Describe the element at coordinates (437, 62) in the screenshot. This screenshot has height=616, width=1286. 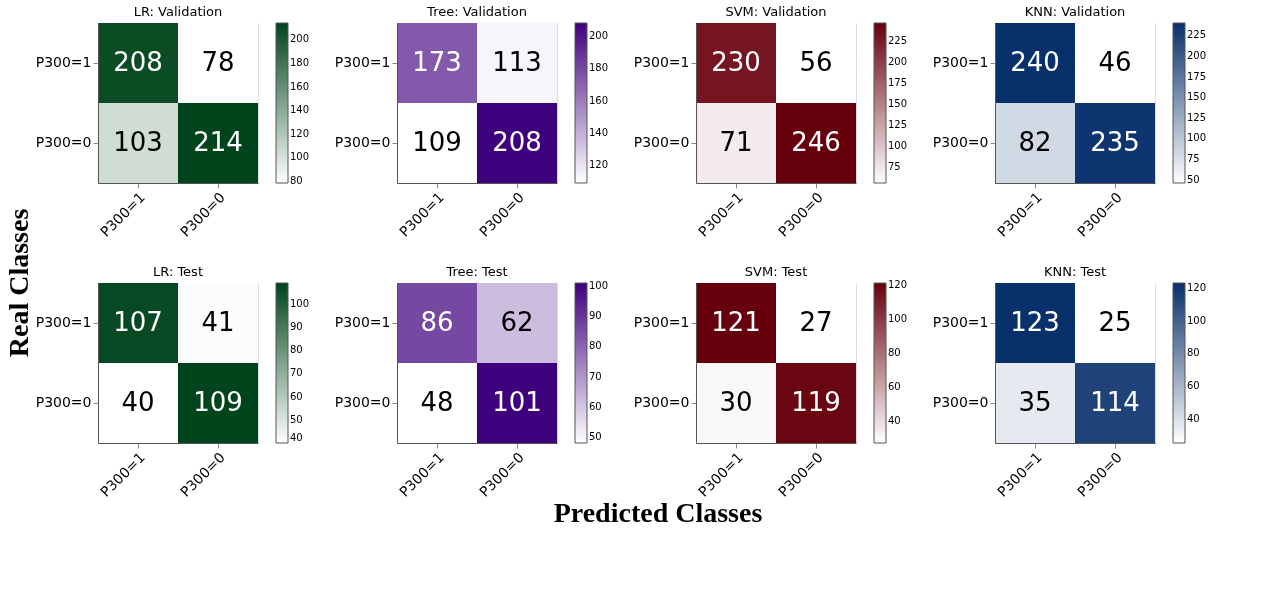
I see `data-label: 173` at that location.